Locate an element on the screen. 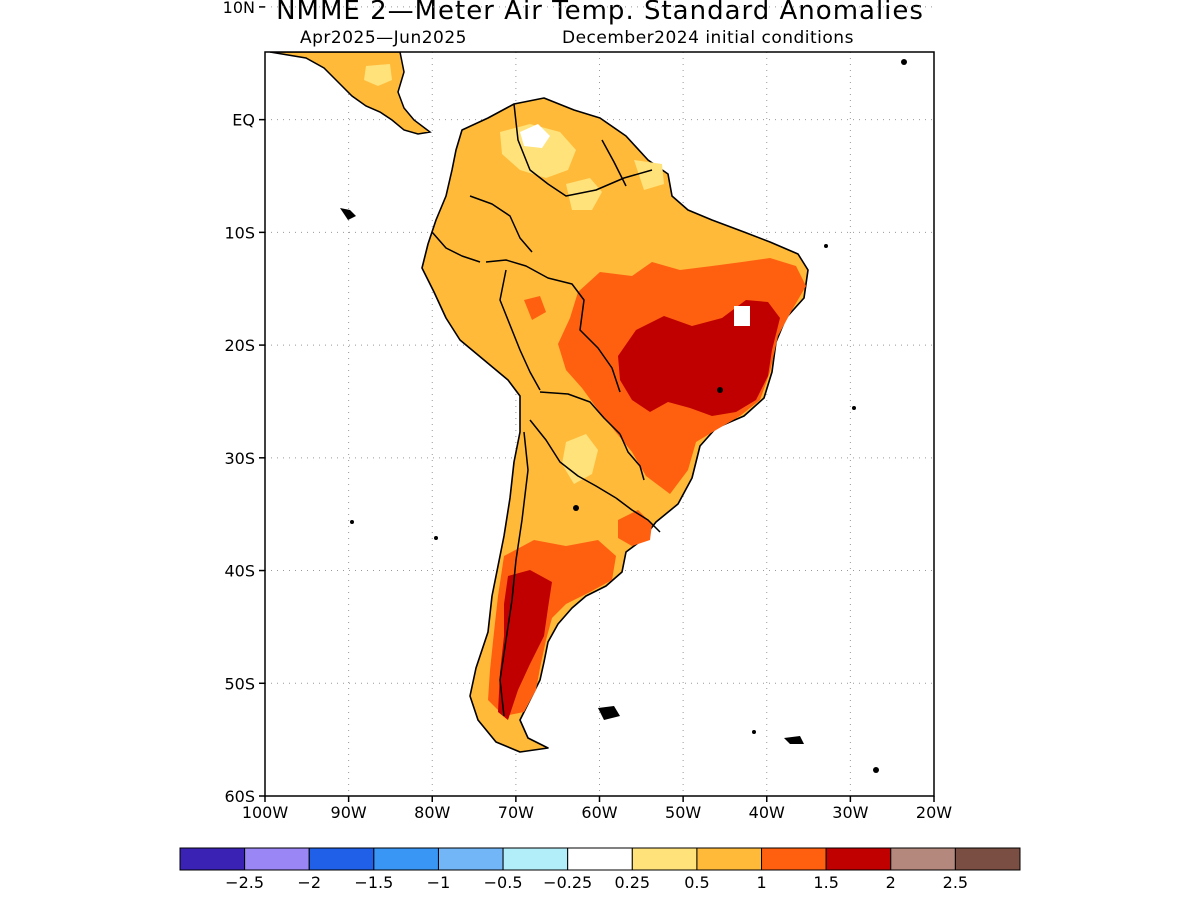 The image size is (1200, 900). anomaly-orange-uruguay is located at coordinates (635, 528).